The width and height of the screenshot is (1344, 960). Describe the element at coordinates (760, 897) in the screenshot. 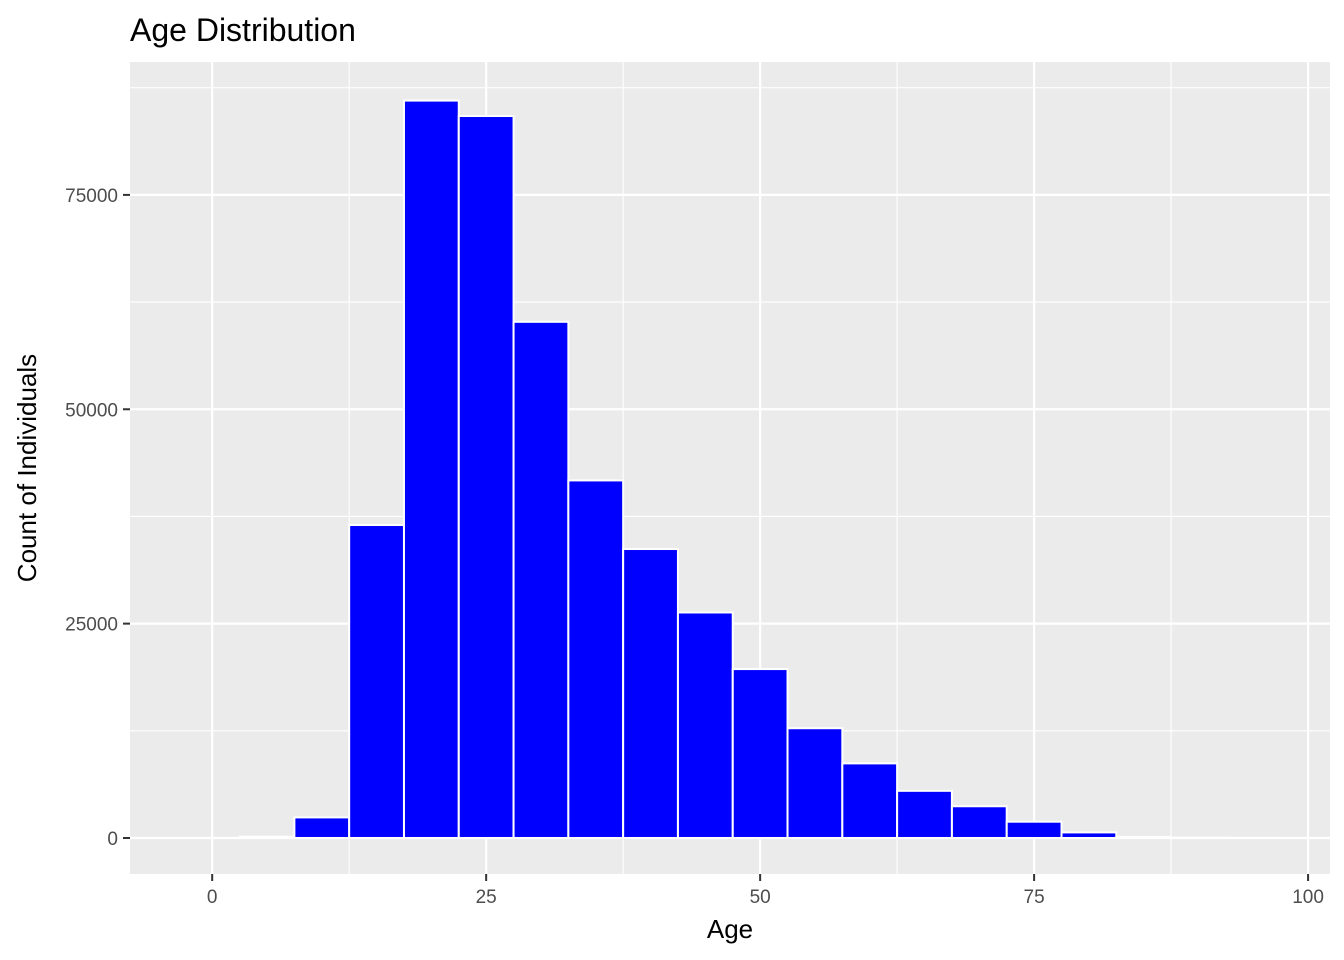

I see `x-tick-label: 50` at that location.